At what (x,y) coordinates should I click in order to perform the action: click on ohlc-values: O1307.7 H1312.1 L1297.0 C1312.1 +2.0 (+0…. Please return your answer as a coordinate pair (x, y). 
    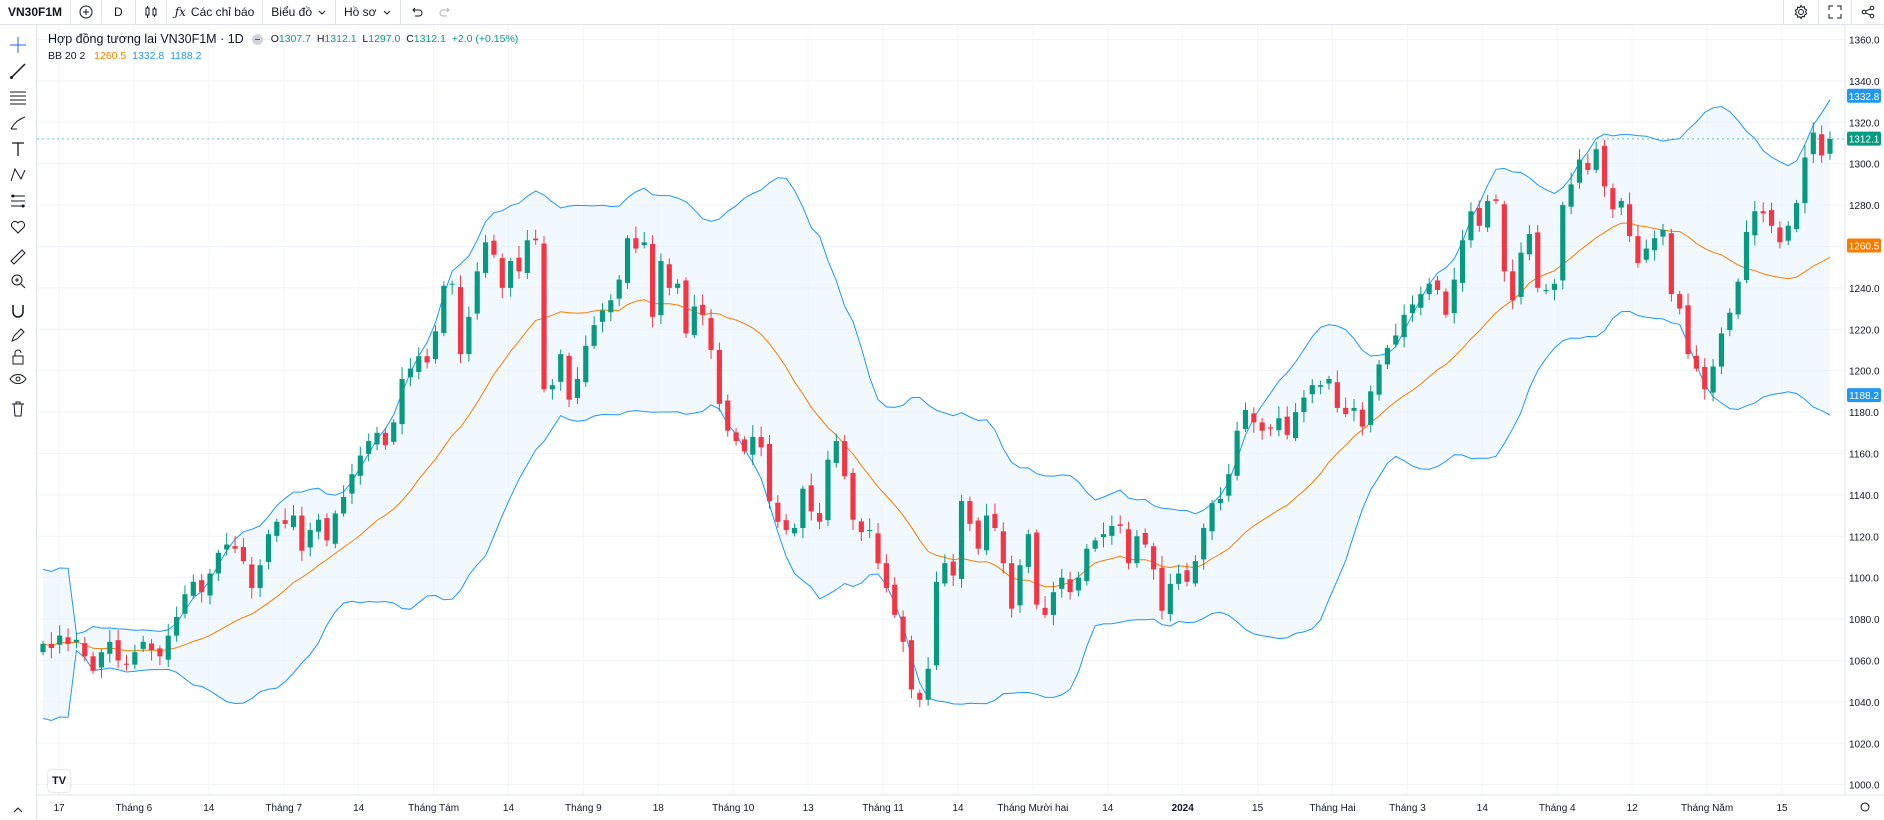
    Looking at the image, I should click on (395, 39).